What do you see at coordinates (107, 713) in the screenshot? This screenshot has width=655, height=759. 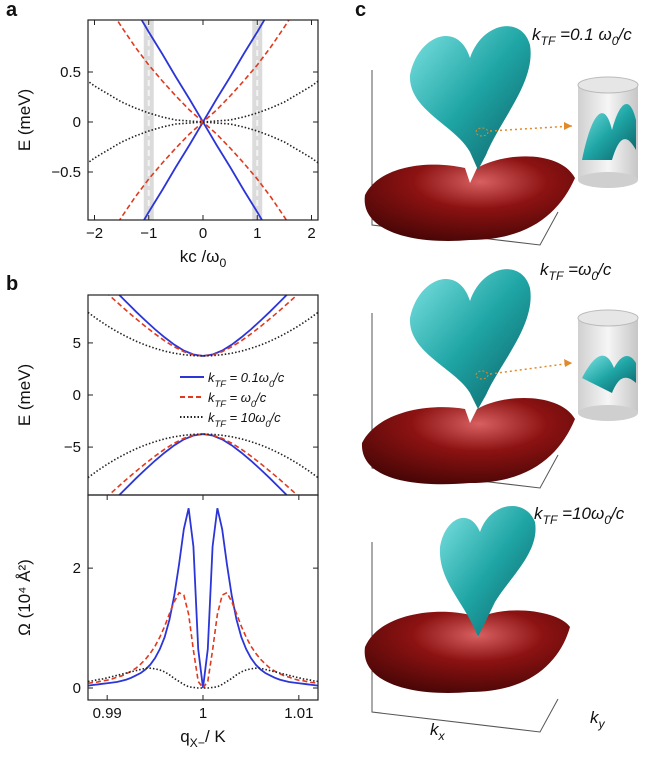 I see `x-tick-label: 0.99` at bounding box center [107, 713].